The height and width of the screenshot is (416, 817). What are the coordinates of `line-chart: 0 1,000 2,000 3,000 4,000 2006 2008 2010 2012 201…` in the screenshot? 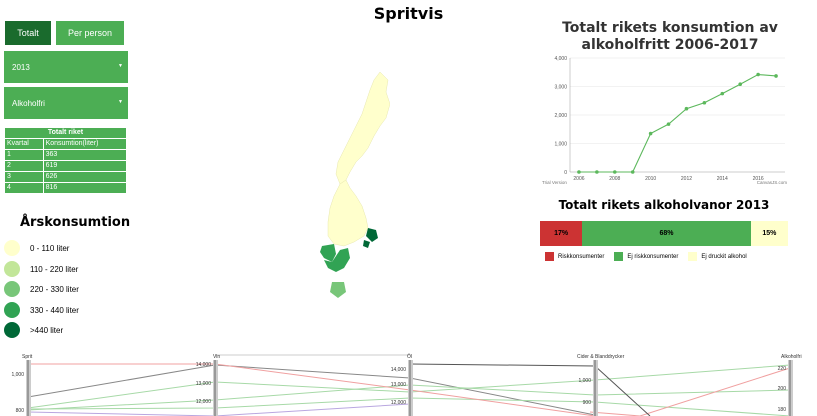 It's located at (665, 120).